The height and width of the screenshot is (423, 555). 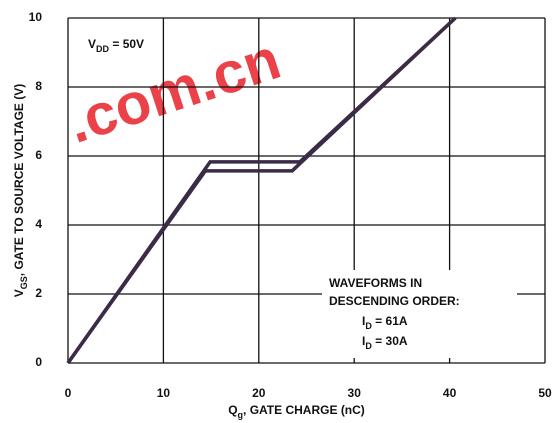 What do you see at coordinates (304, 410) in the screenshot?
I see `x-axis-label-rest: , GATE CHARGE (nC)` at bounding box center [304, 410].